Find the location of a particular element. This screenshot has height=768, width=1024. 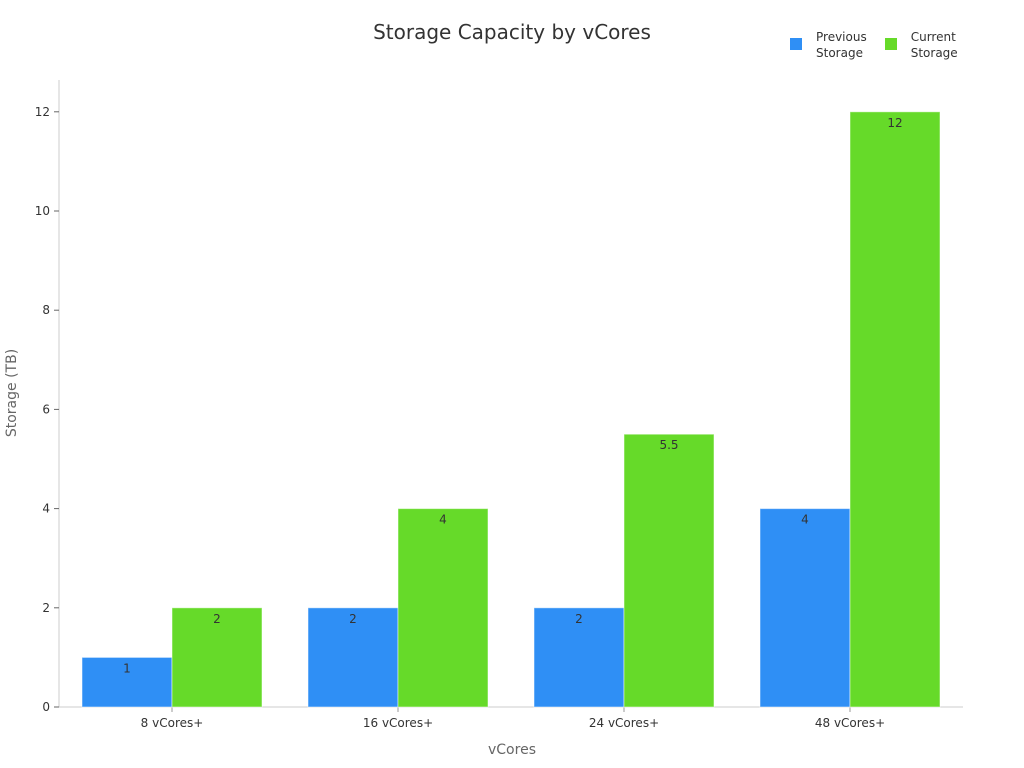

legend-label-current: Current Storage is located at coordinates (934, 45).